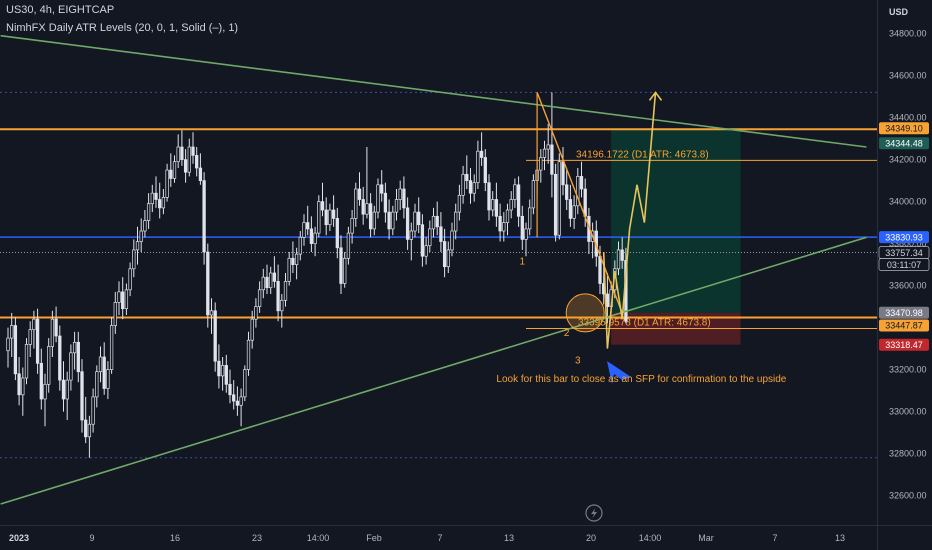 This screenshot has height=550, width=932. Describe the element at coordinates (619, 372) in the screenshot. I see `arrow-pointer-icon` at that location.